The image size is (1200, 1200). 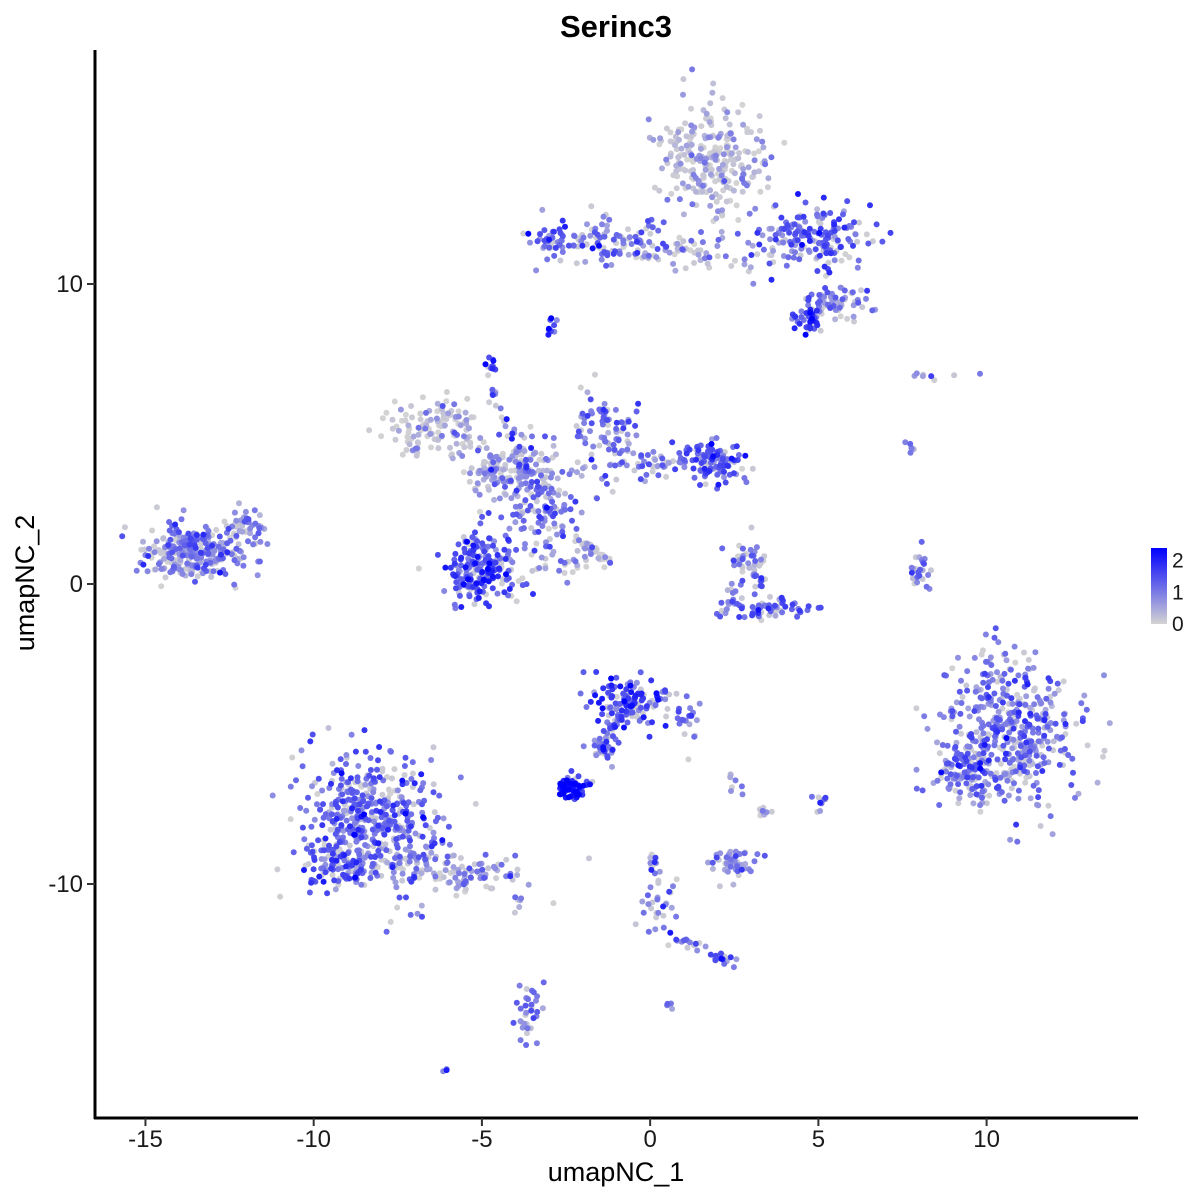 What do you see at coordinates (313, 1139) in the screenshot?
I see `x-tick-label: -10` at bounding box center [313, 1139].